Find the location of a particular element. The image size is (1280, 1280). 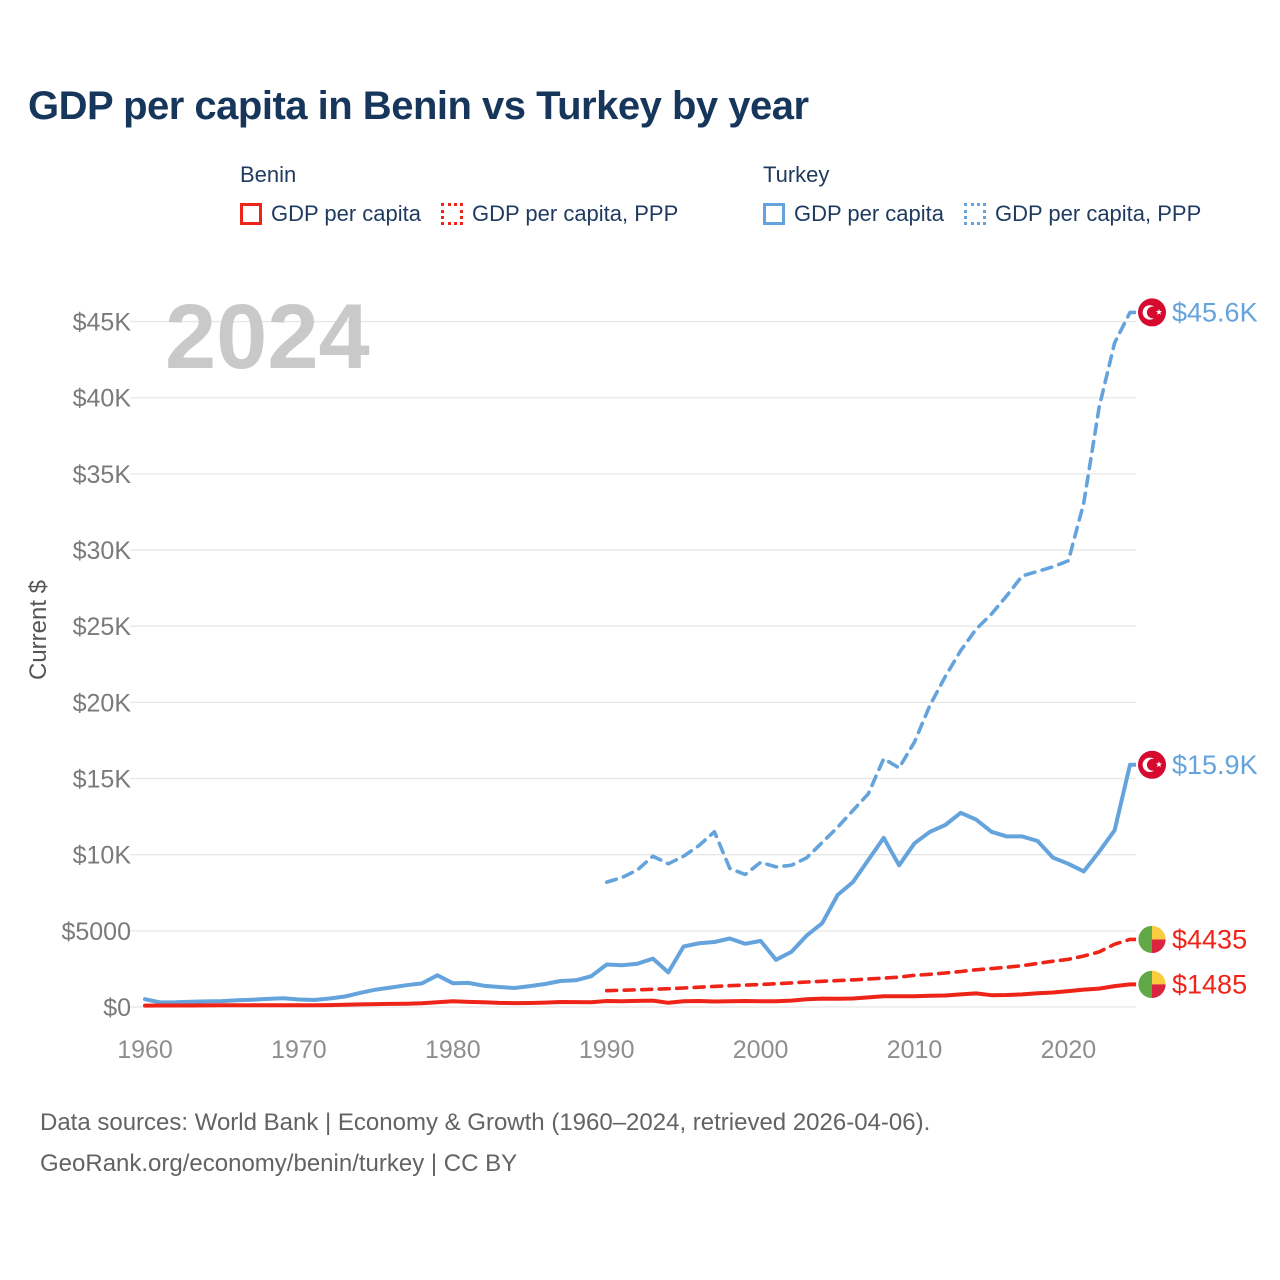

x-tick-label: 1960 is located at coordinates (145, 1050).